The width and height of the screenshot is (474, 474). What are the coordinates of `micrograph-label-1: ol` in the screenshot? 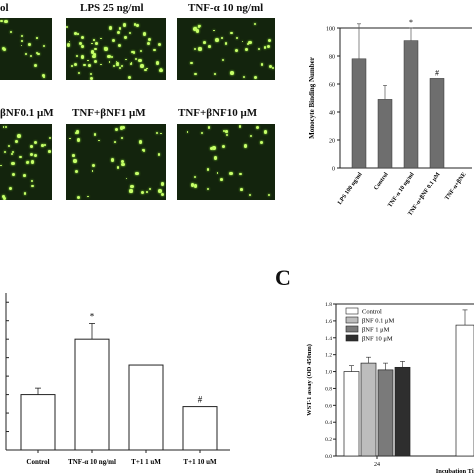 It's located at (4, 8).